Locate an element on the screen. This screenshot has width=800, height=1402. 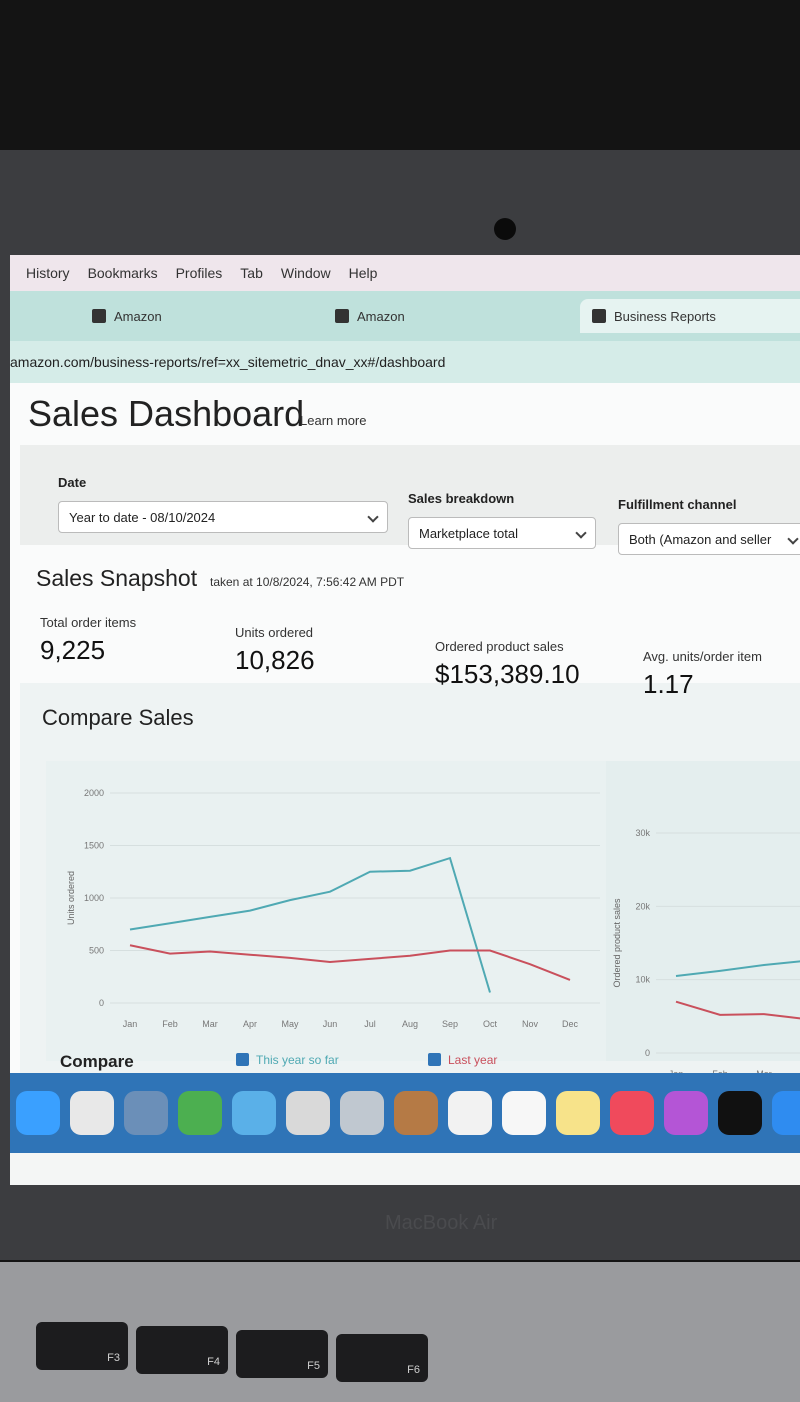
x-tick-label: Oct is located at coordinates (490, 1024).